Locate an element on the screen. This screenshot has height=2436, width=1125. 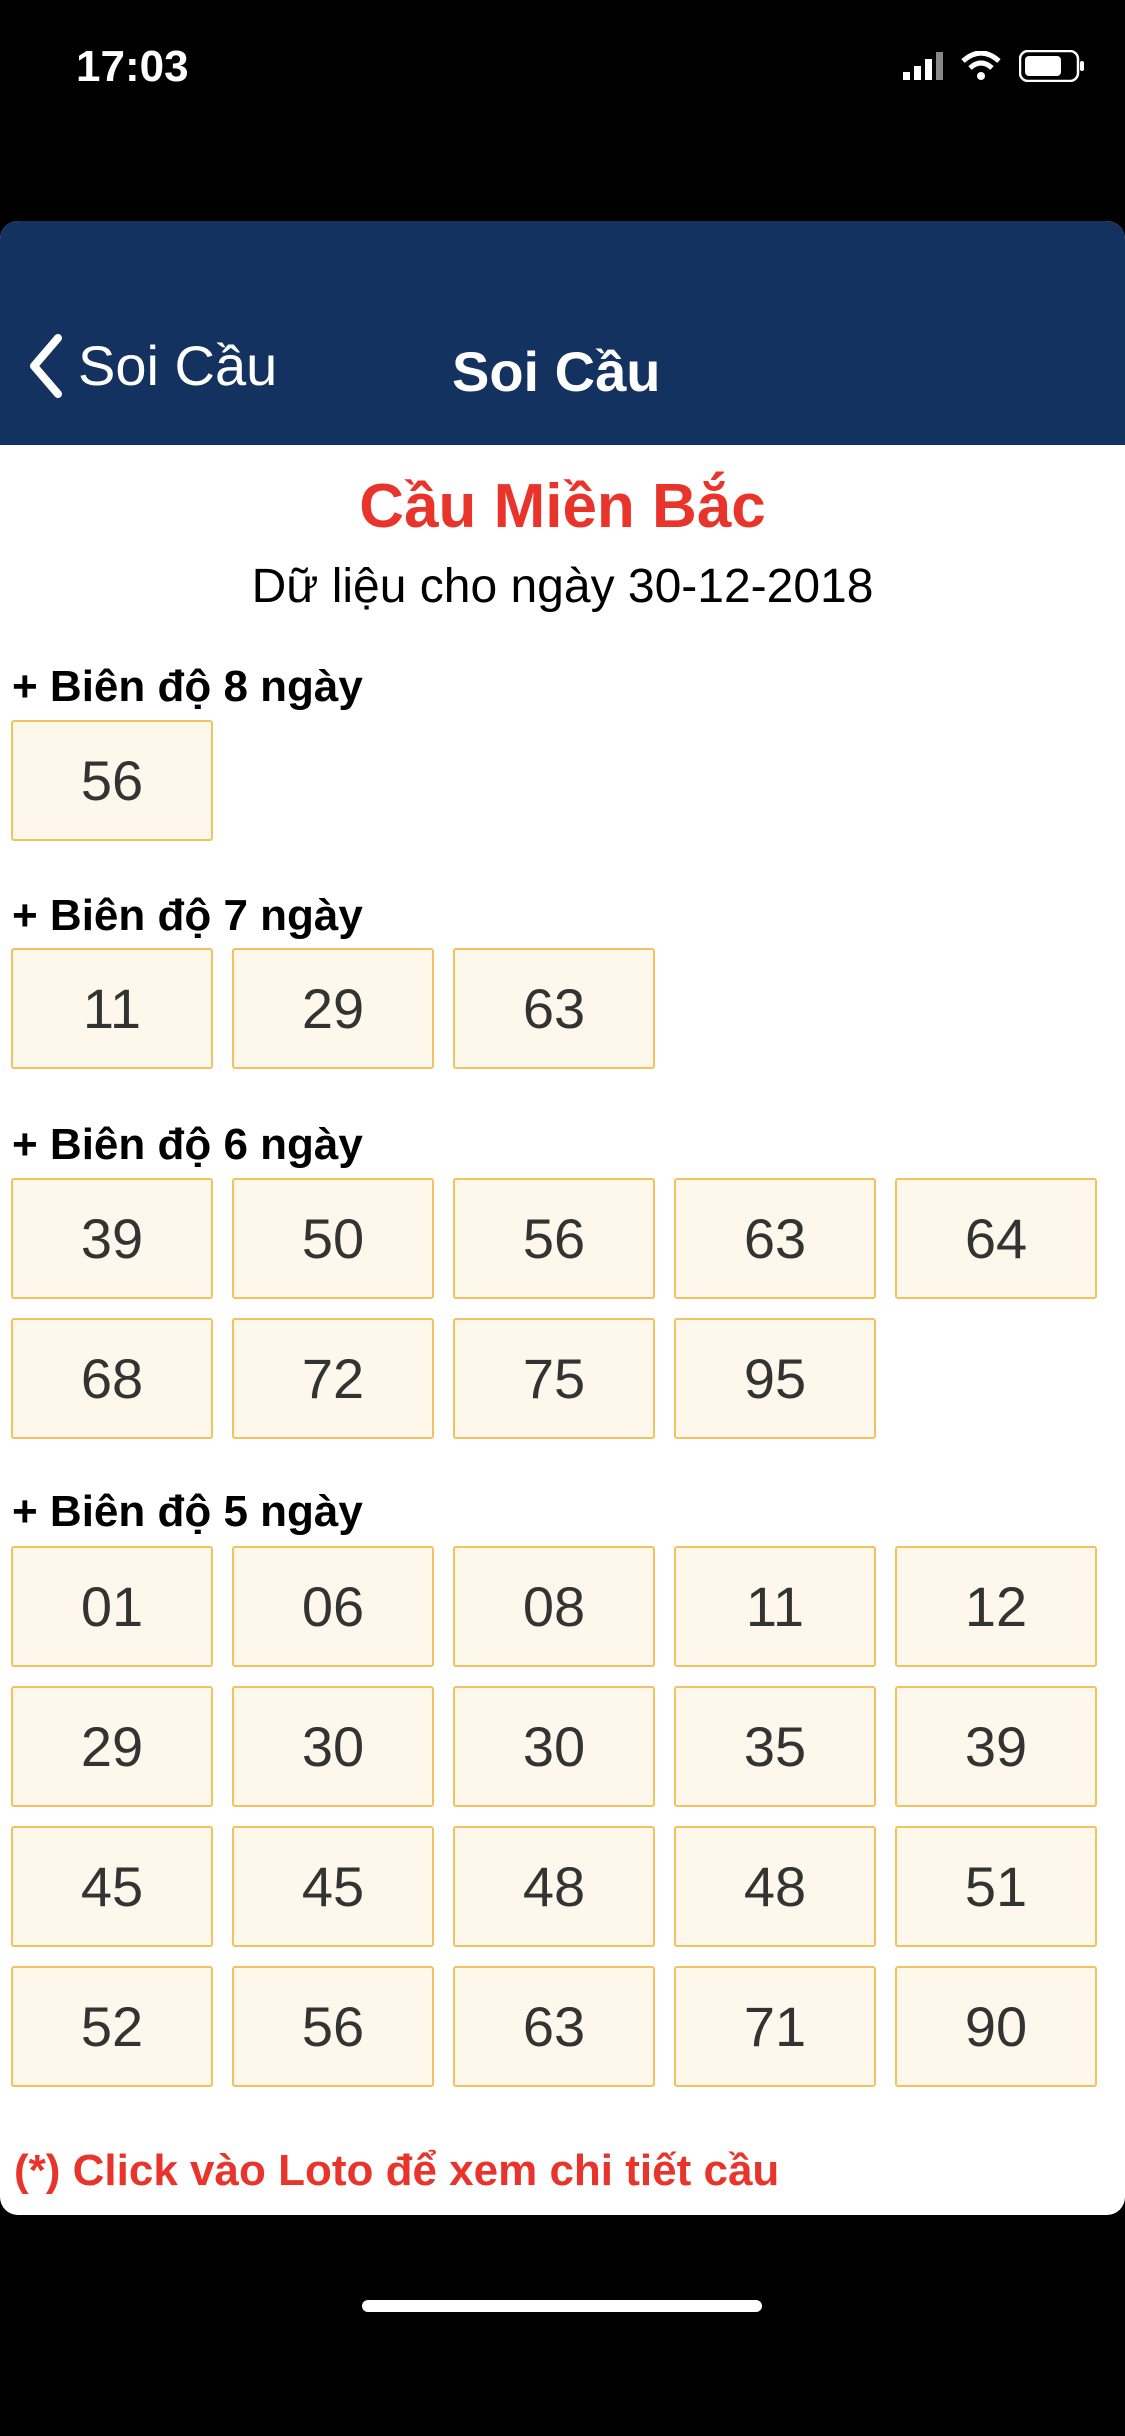
loto-number-button: 52 is located at coordinates (112, 2026).